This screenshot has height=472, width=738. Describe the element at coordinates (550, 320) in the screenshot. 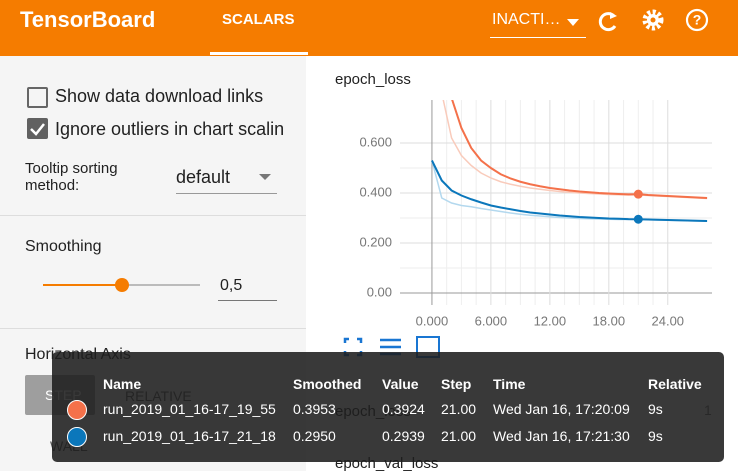

I see `x-tick-label: 12.00` at that location.